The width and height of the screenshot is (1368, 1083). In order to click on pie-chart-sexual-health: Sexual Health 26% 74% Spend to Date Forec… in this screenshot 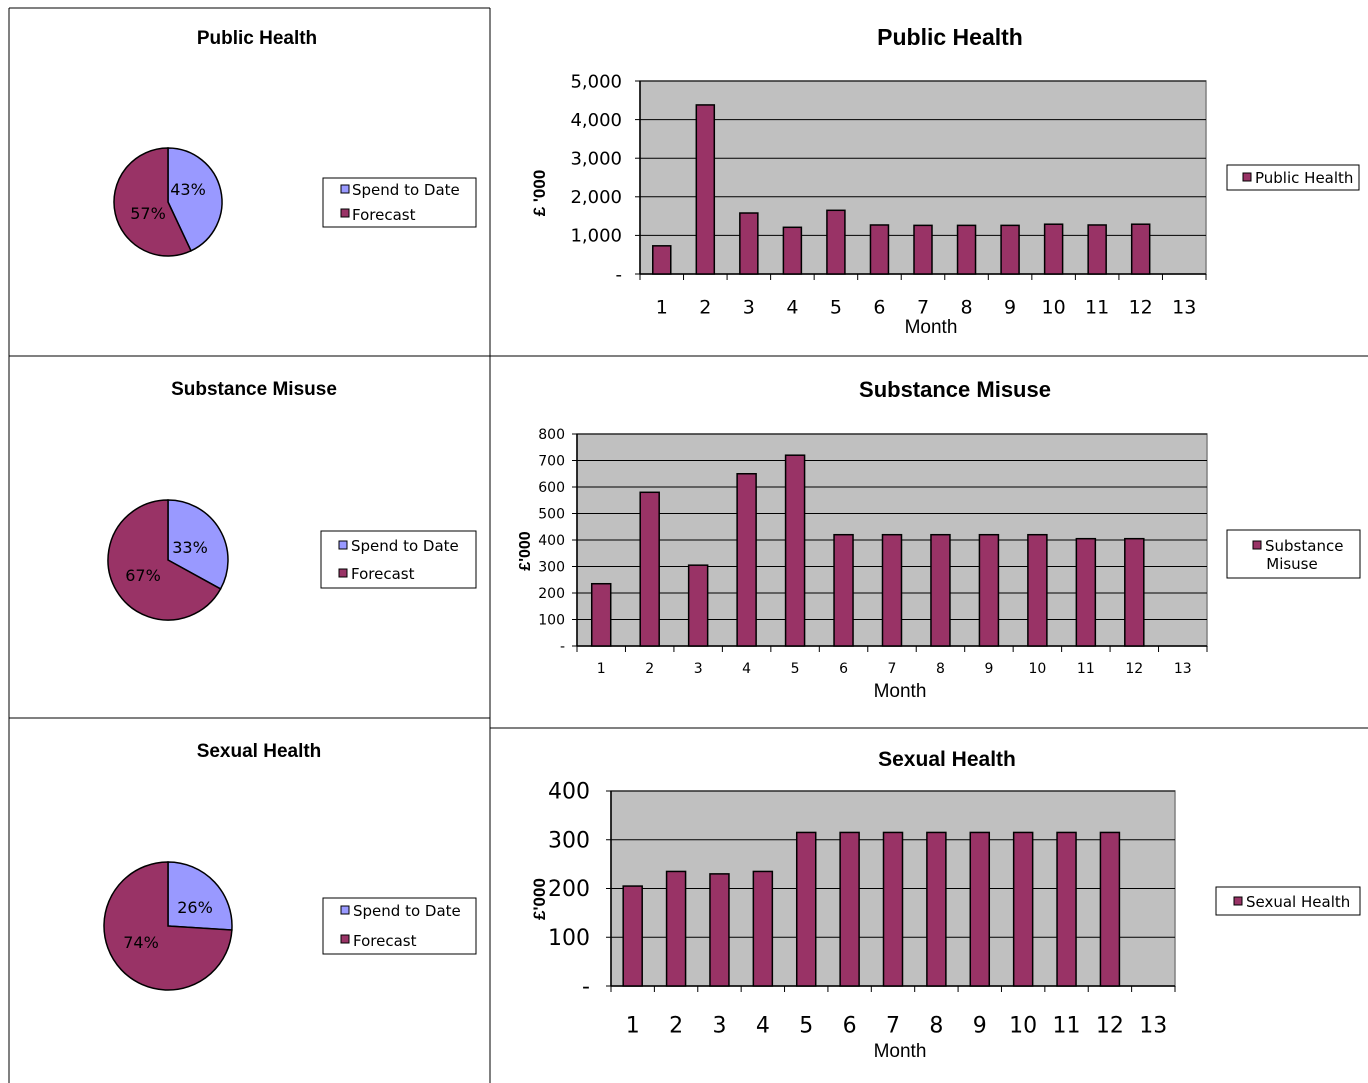, I will do `click(290, 865)`.